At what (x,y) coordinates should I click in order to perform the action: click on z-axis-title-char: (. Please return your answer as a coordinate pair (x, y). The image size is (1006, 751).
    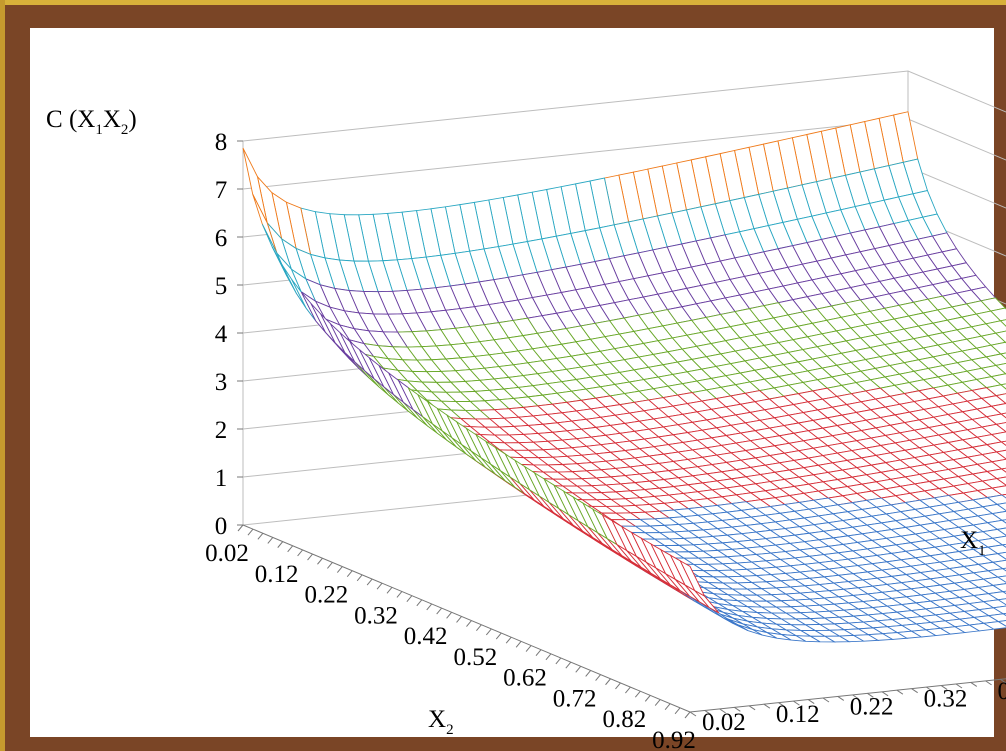
    Looking at the image, I should click on (73, 119).